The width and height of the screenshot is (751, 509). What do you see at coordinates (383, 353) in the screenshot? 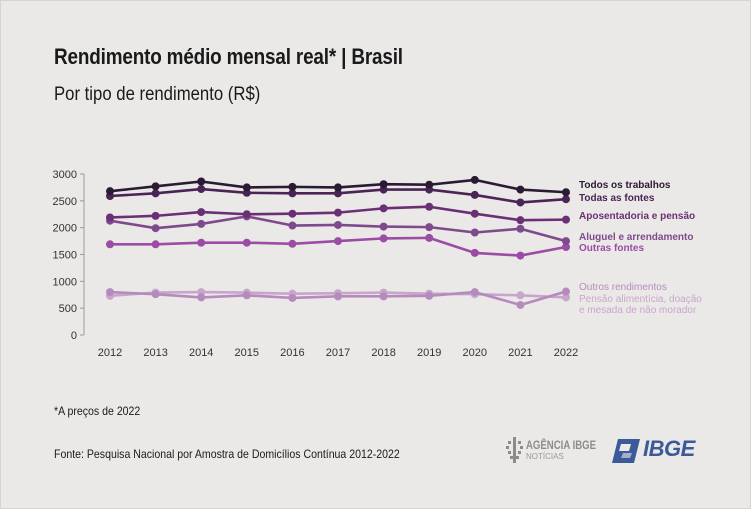
I see `x-tick-label: 2018` at bounding box center [383, 353].